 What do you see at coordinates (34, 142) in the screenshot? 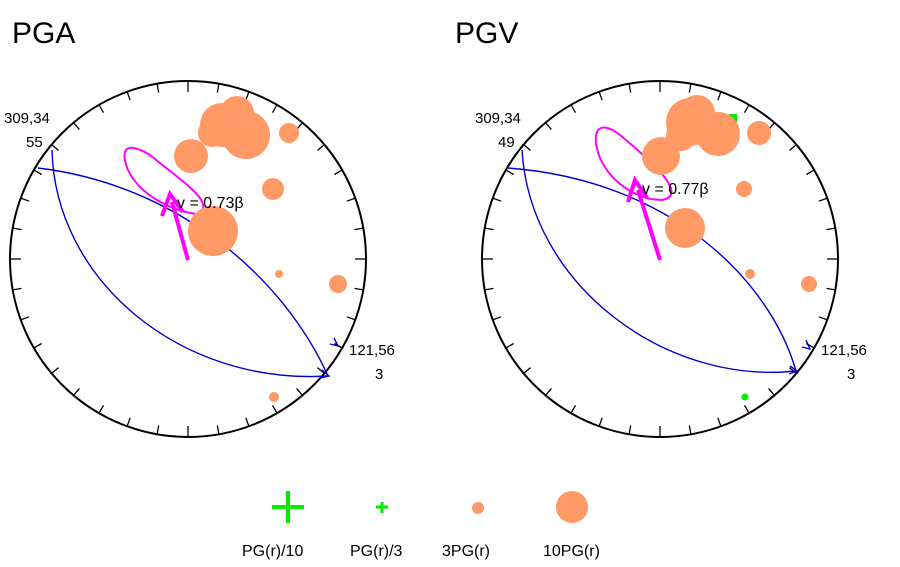
I see `strike-dip-label: 55` at bounding box center [34, 142].